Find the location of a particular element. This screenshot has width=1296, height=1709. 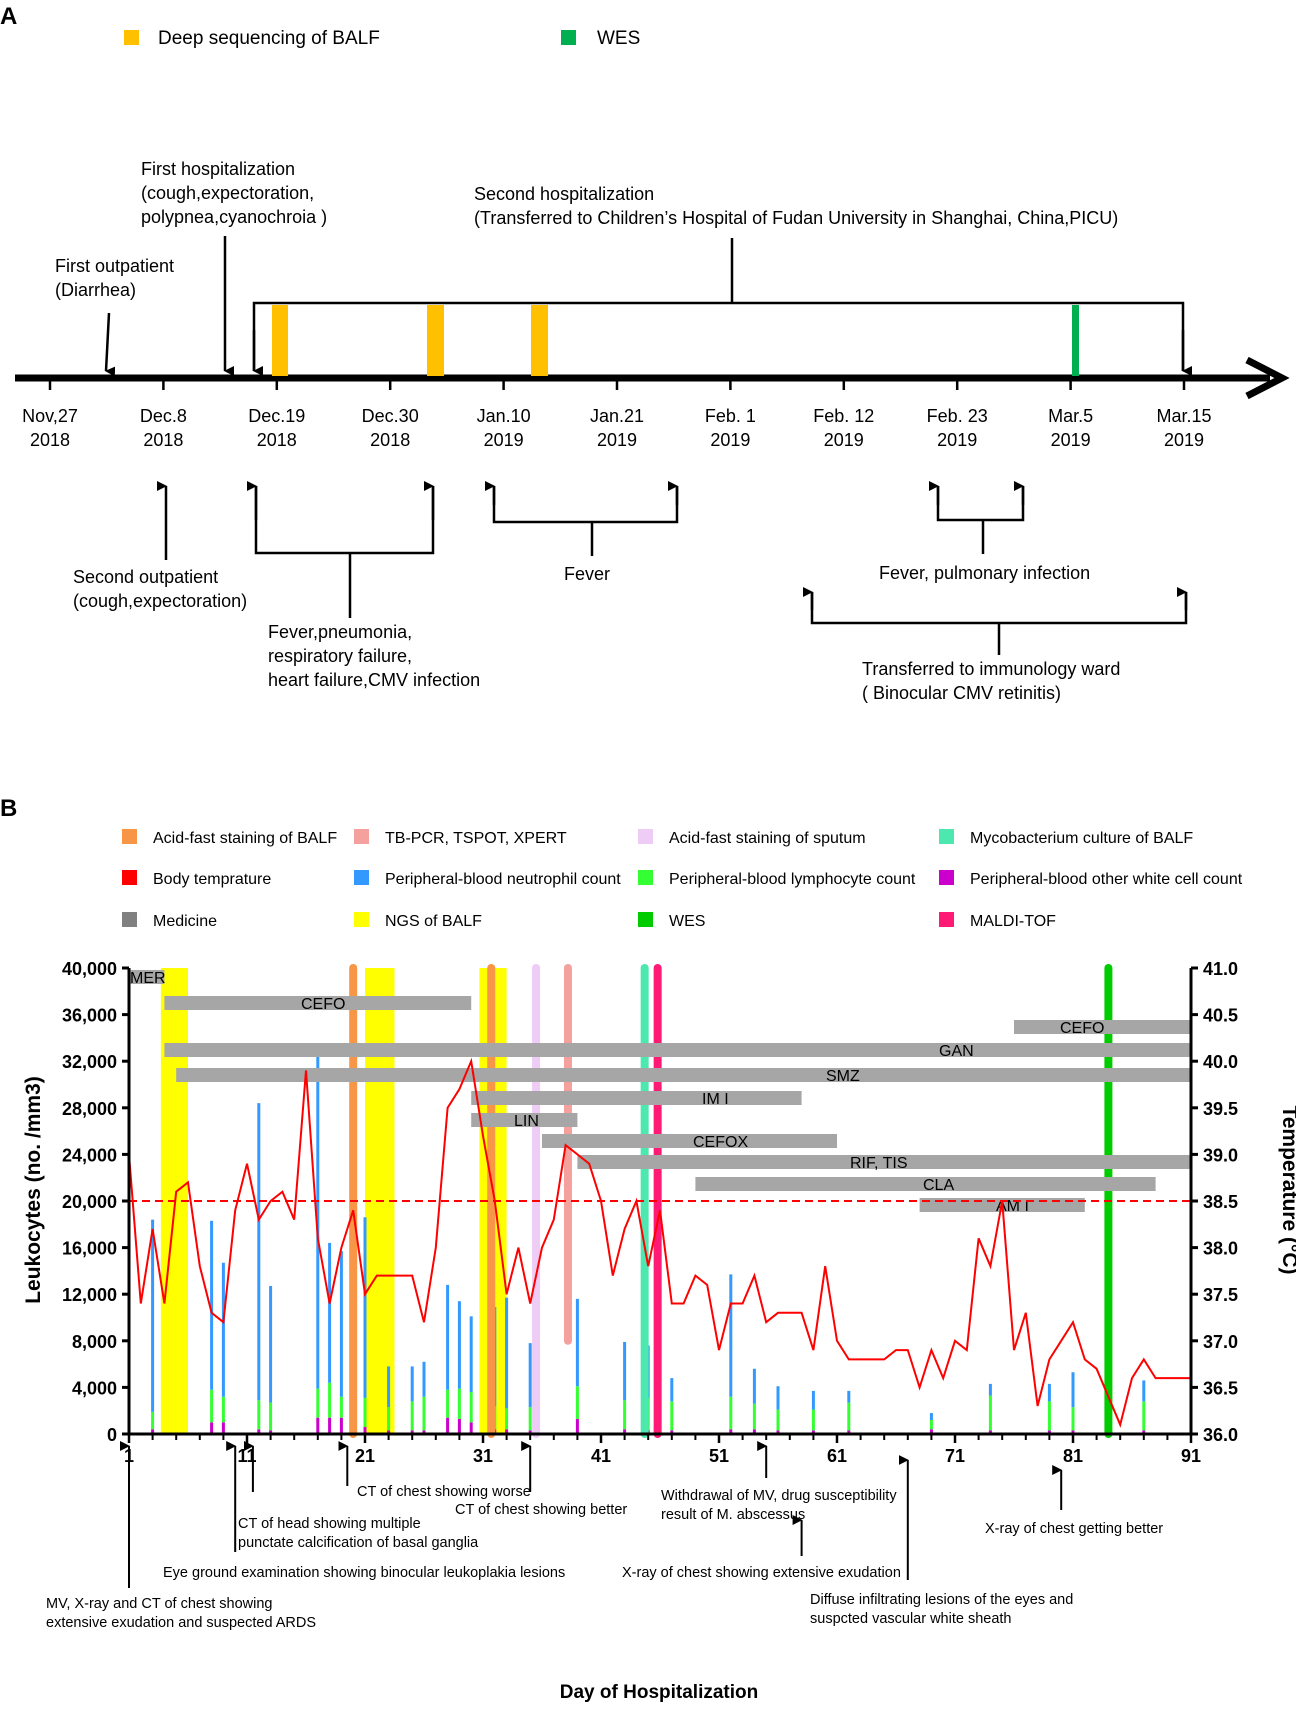

medicine-label: AM I is located at coordinates (1012, 1206).